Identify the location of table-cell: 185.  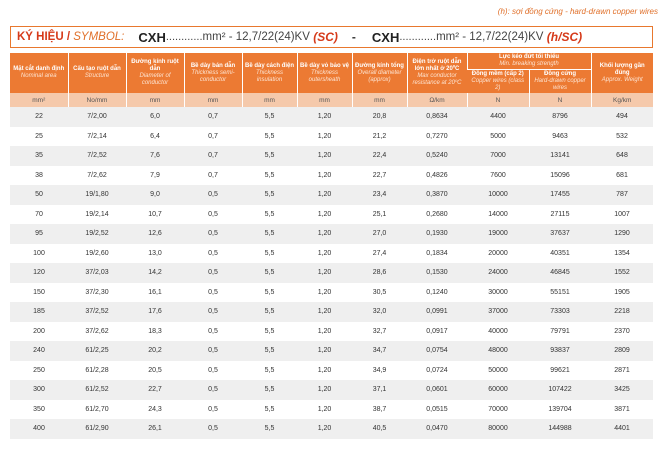
(39, 312).